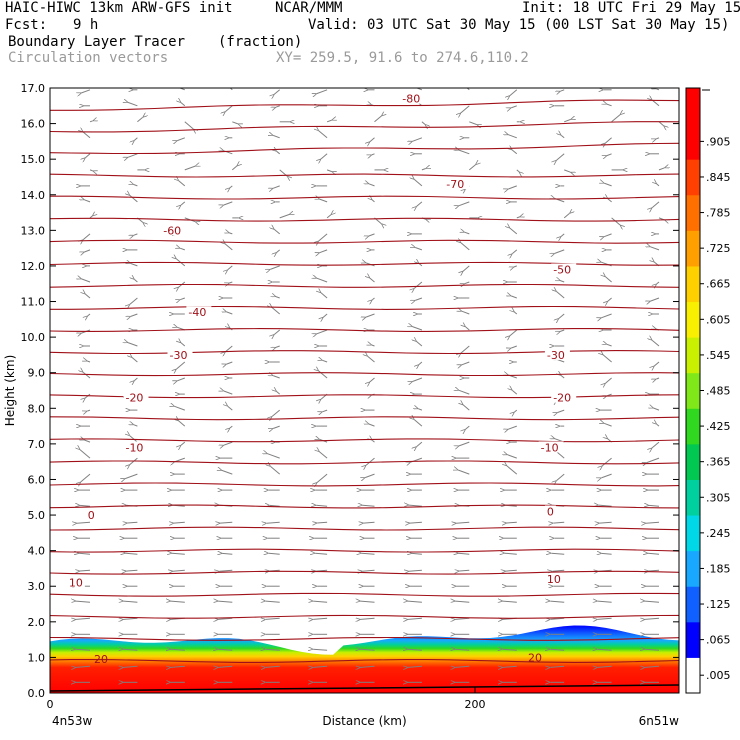 The height and width of the screenshot is (740, 740). I want to click on contour-label: -20, so click(134, 398).